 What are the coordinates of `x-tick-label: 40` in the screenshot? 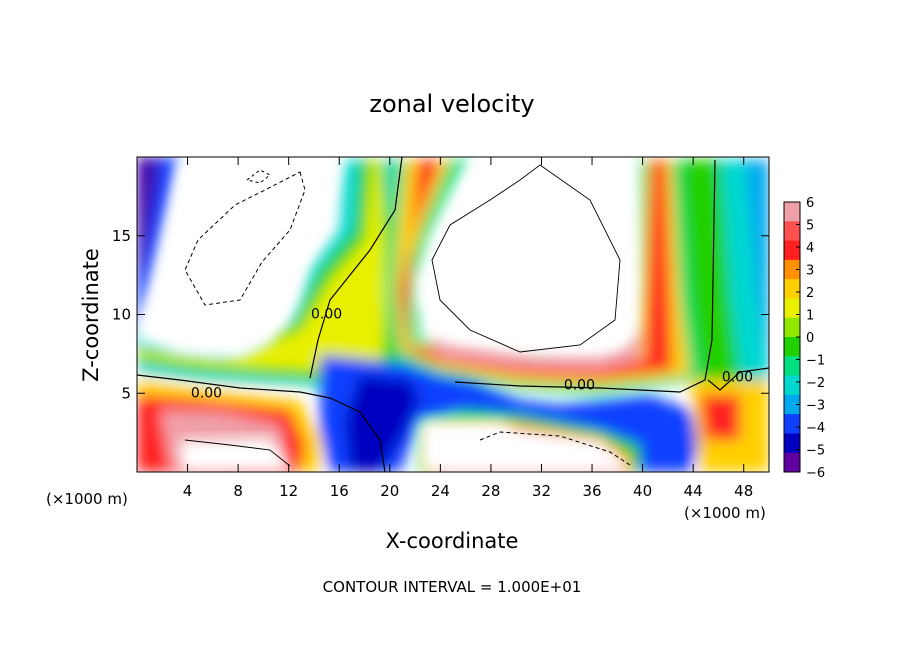 It's located at (642, 491).